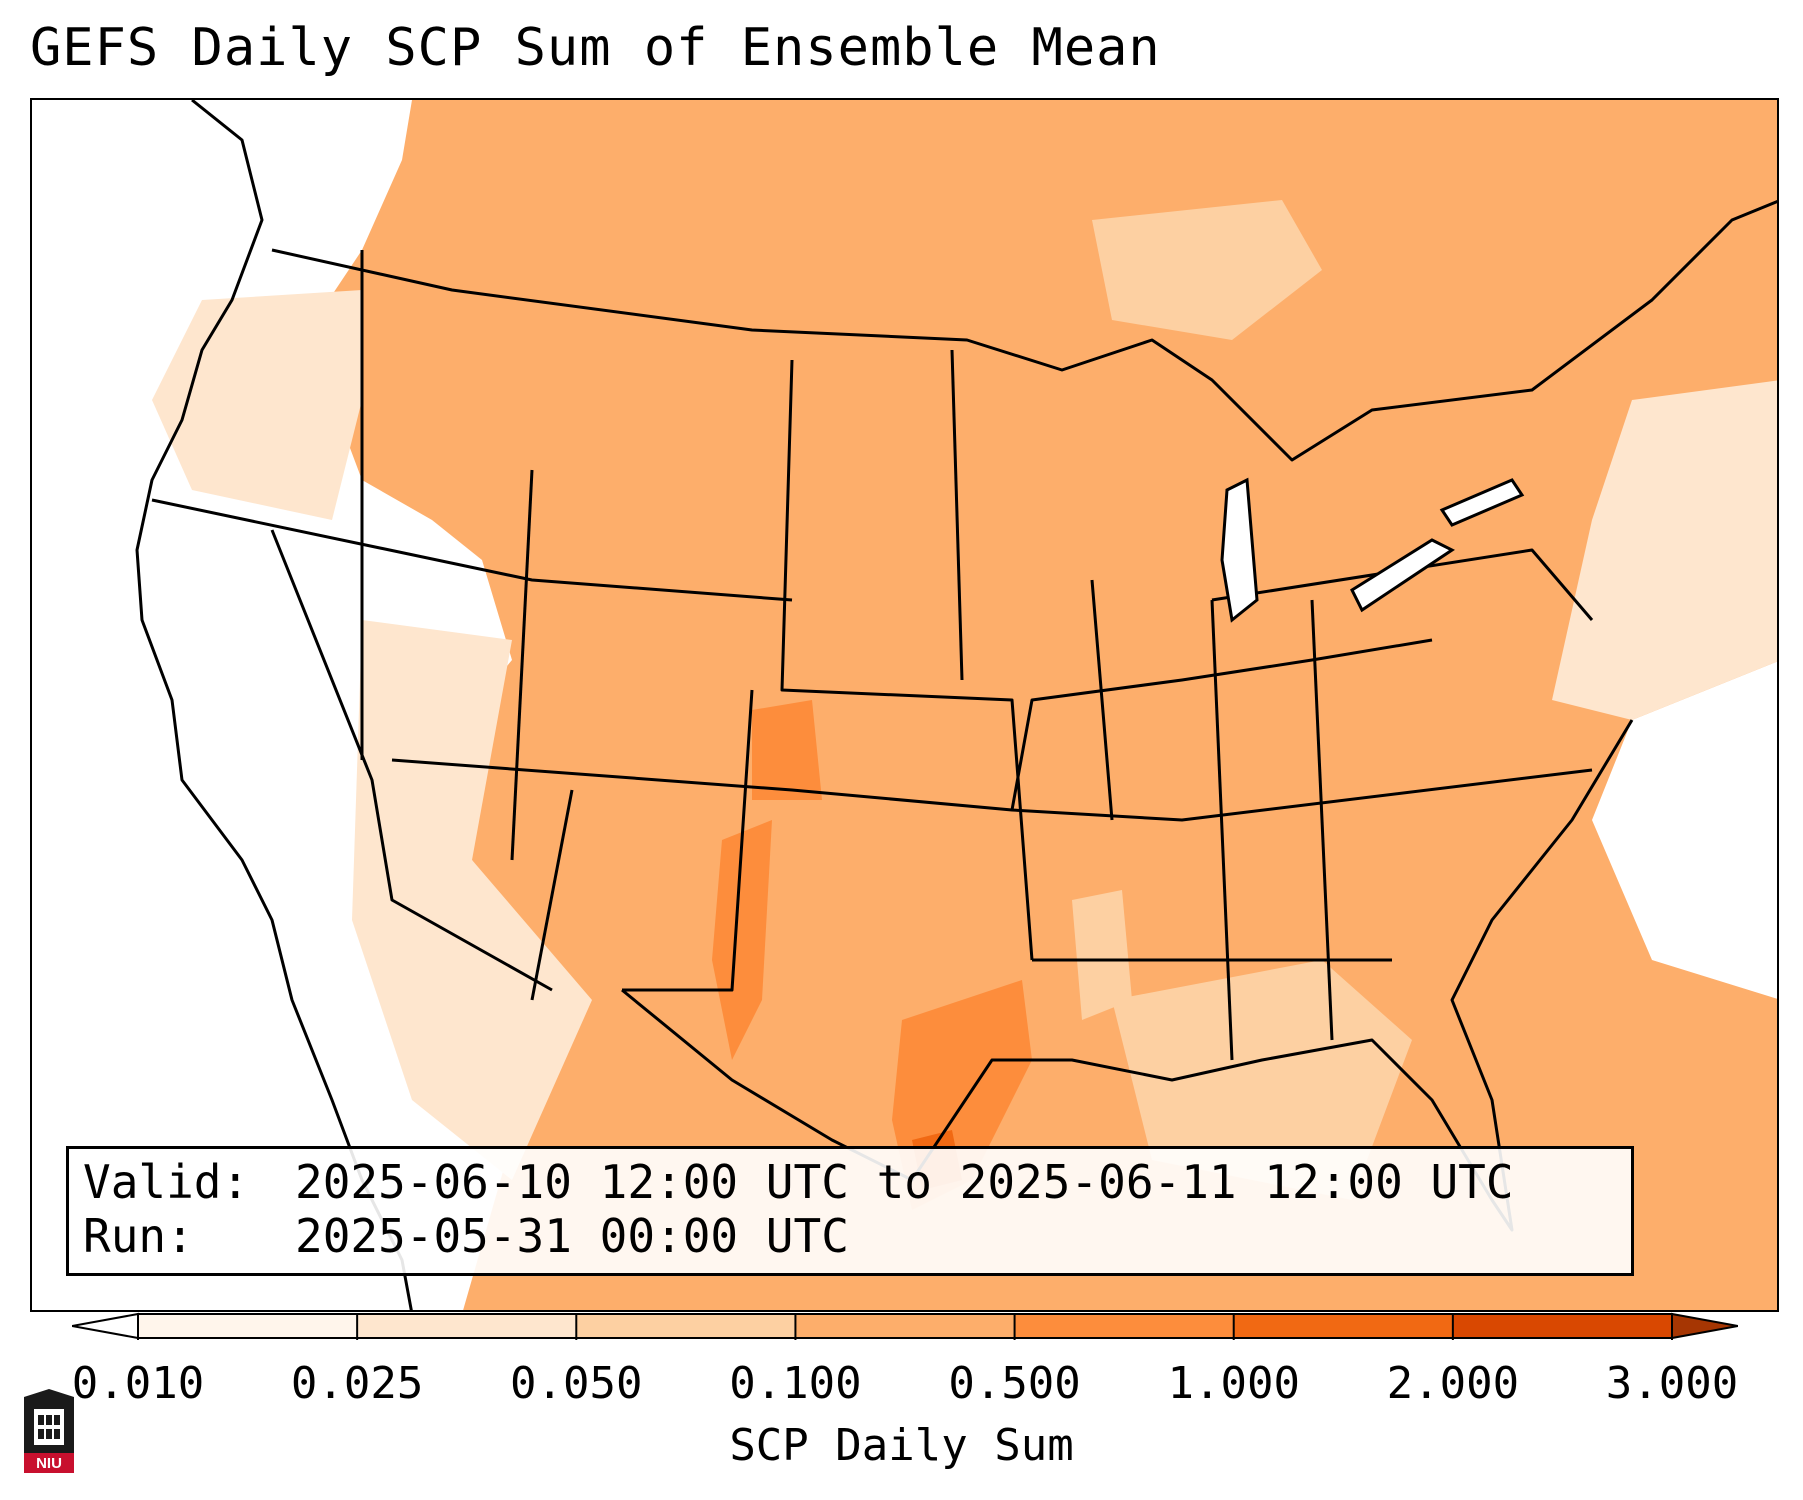 The width and height of the screenshot is (1803, 1500). Describe the element at coordinates (1672, 1383) in the screenshot. I see `colorbar-tick-label: 3.000` at that location.